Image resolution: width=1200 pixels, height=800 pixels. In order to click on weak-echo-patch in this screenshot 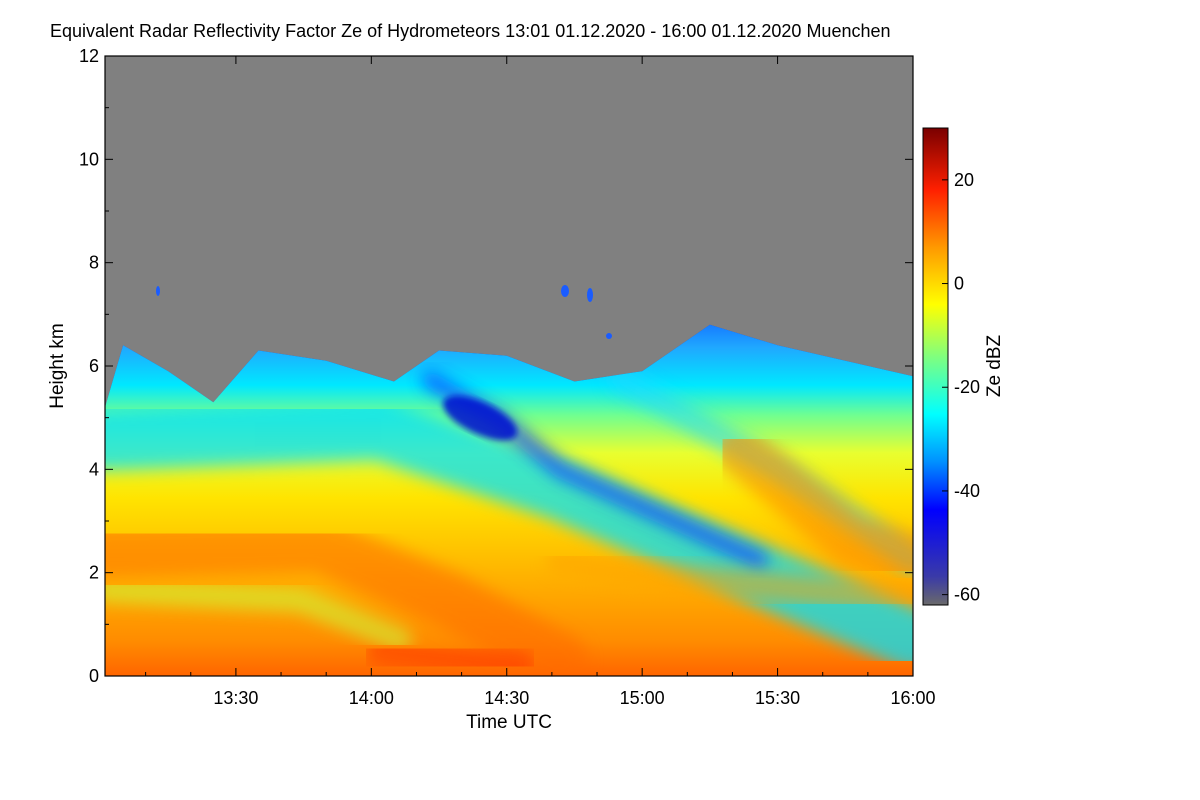, I will do `click(480, 418)`.